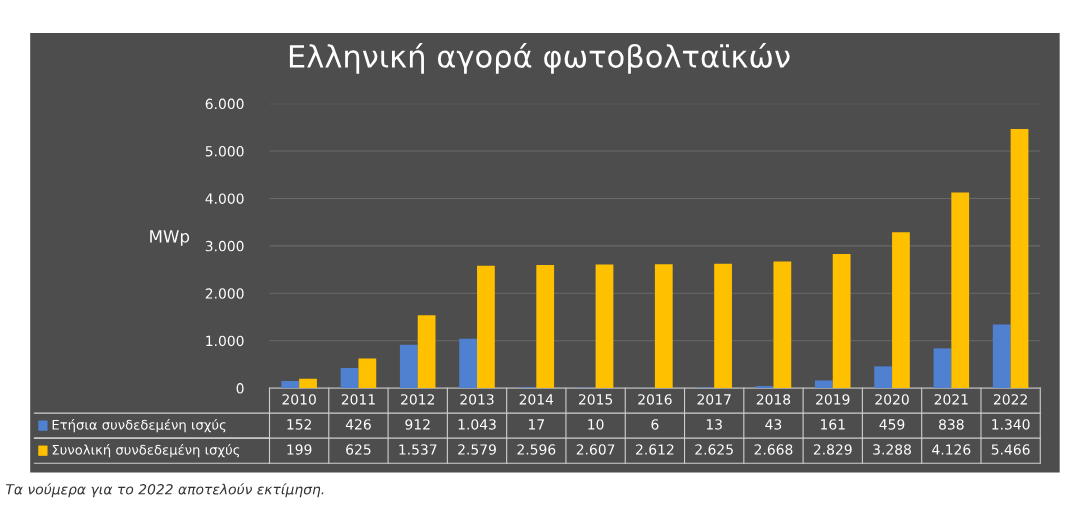 The width and height of the screenshot is (1078, 508). Describe the element at coordinates (951, 399) in the screenshot. I see `x-tick-label: 2021` at that location.